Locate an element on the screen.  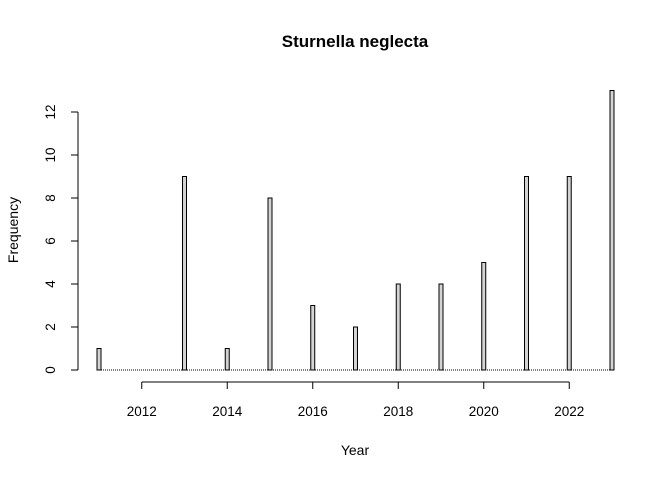
bar-2021 is located at coordinates (526, 273).